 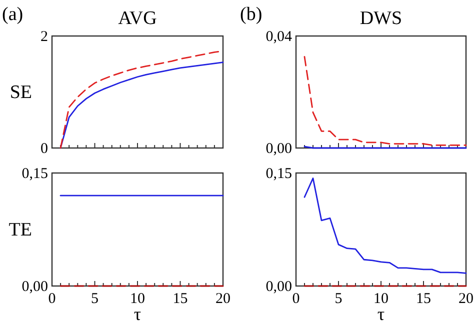 I want to click on chart-title: DWS, so click(x=381, y=18).